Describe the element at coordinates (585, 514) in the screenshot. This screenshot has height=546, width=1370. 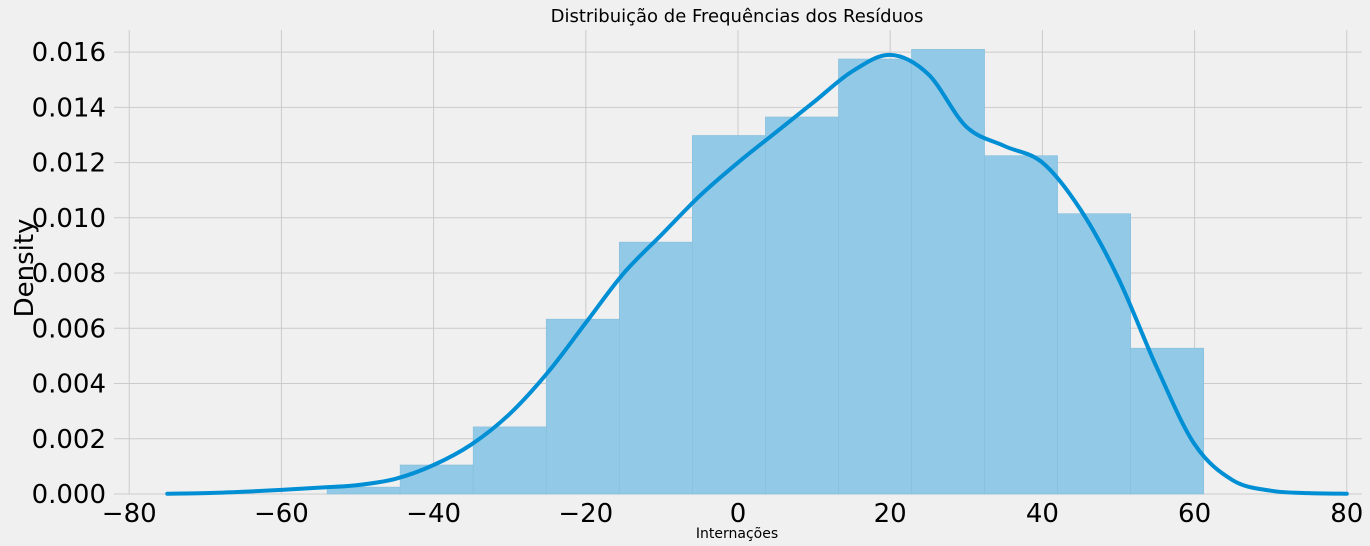
I see `x-tick-label: −20` at that location.